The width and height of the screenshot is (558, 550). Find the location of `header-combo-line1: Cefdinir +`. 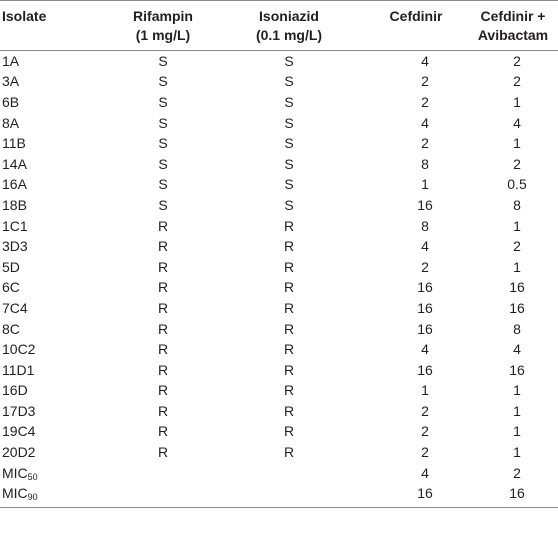

header-combo-line1: Cefdinir + is located at coordinates (513, 16).